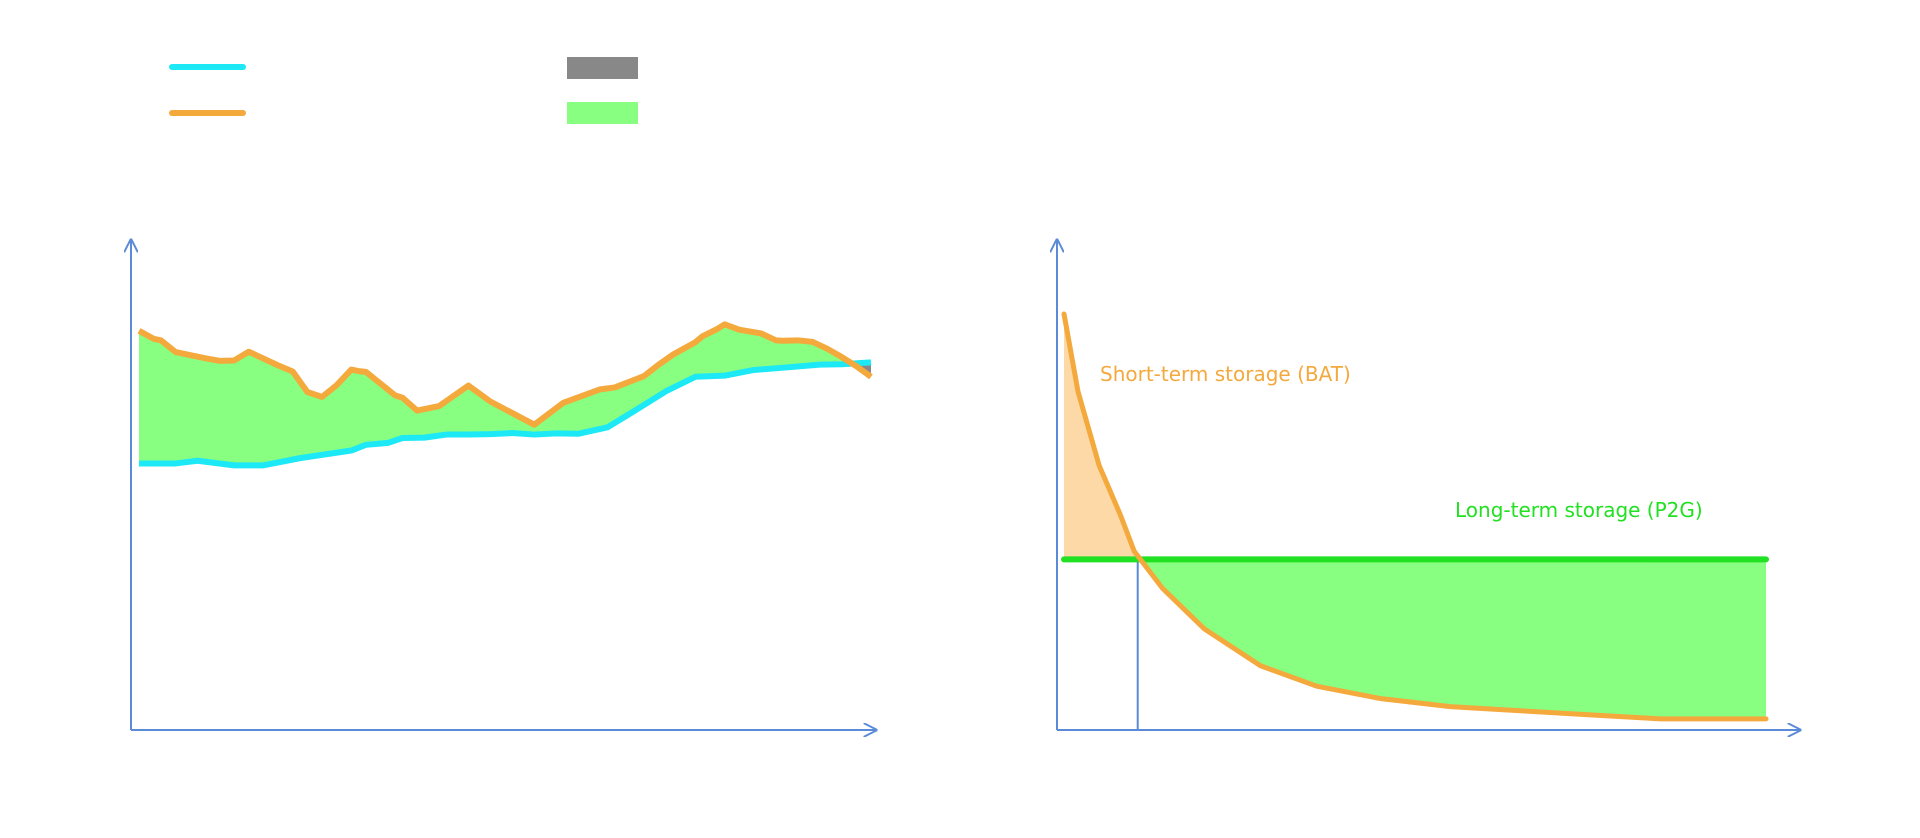 Image resolution: width=1920 pixels, height=838 pixels. I want to click on supply-line, so click(505, 374).